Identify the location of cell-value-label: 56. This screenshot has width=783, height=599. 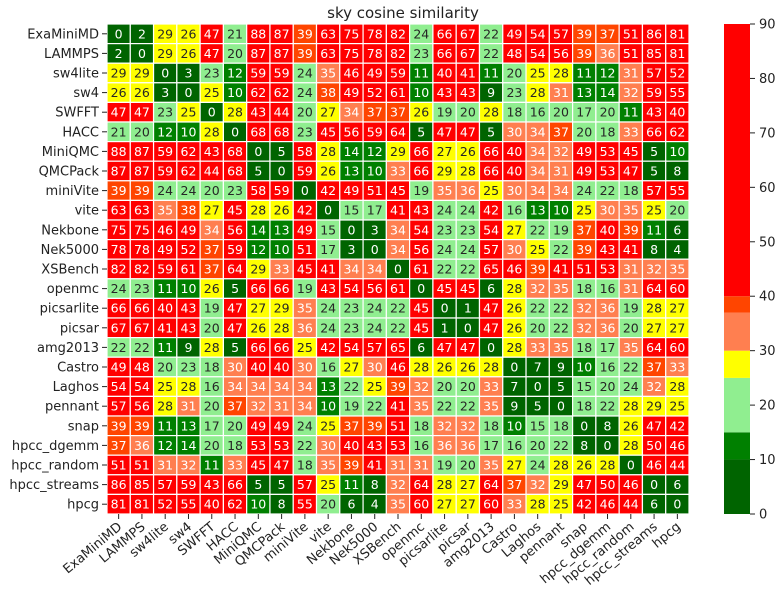
(421, 249).